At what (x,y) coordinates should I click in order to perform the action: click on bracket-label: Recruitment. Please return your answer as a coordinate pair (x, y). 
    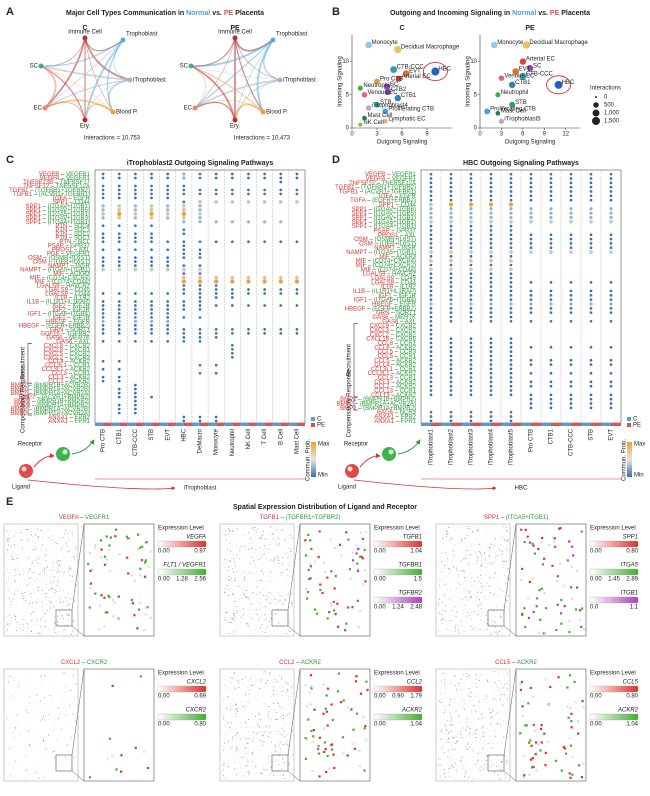
    Looking at the image, I should click on (24, 363).